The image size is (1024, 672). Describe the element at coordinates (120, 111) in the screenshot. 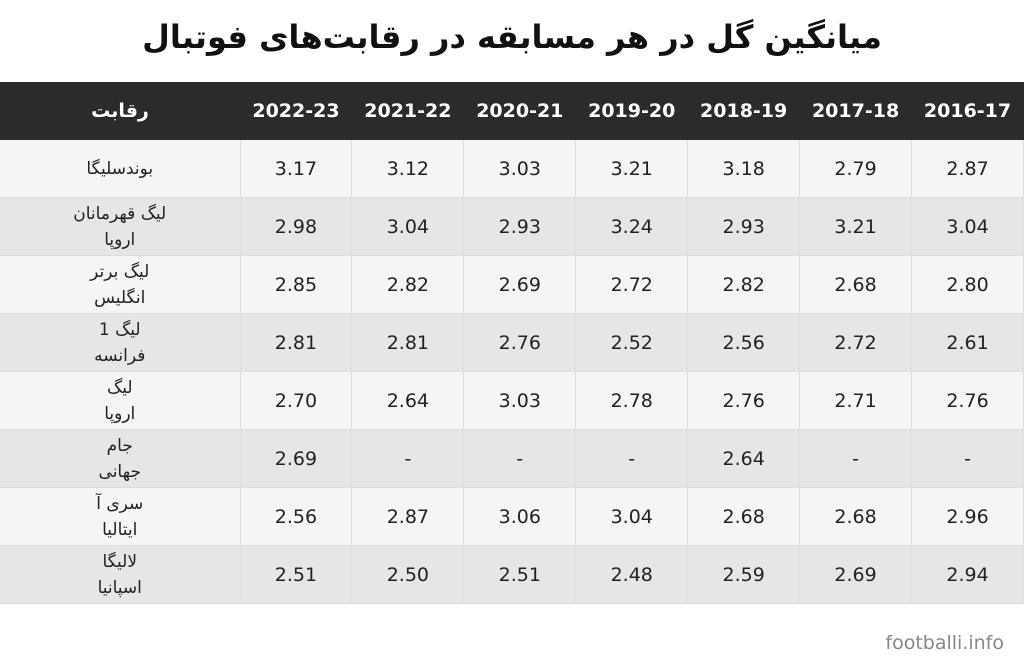

I see `header-cell: رقابت` at that location.